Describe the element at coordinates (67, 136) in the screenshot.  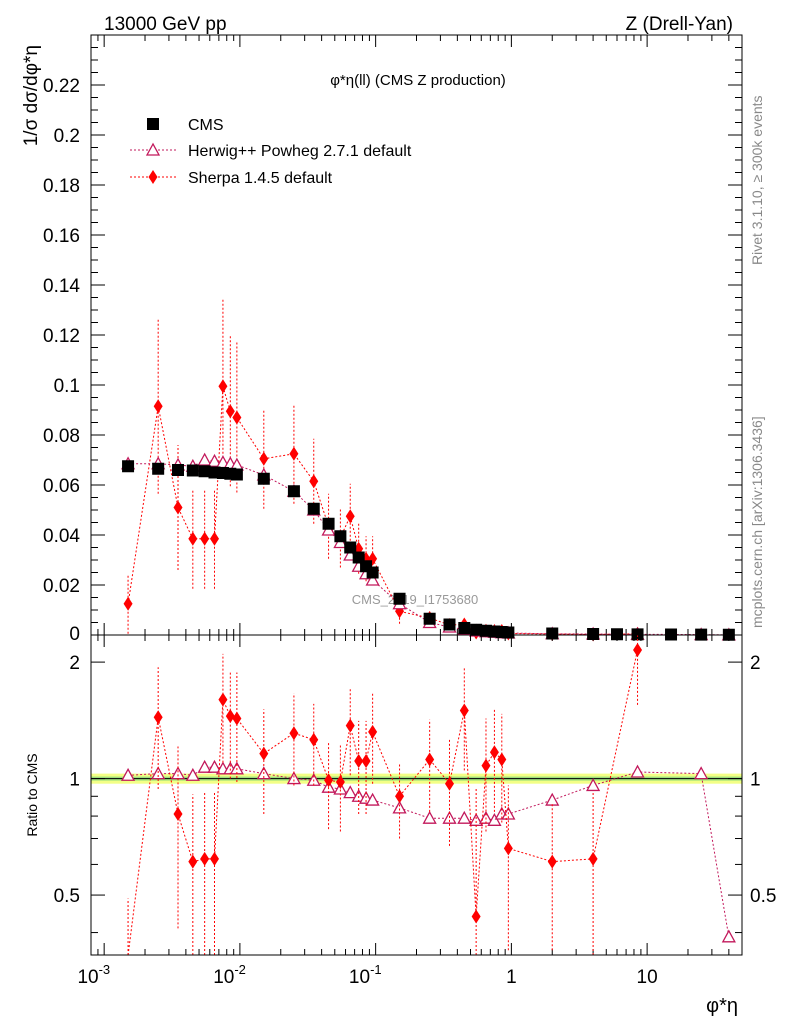
I see `y-tick-label: 0.2` at that location.